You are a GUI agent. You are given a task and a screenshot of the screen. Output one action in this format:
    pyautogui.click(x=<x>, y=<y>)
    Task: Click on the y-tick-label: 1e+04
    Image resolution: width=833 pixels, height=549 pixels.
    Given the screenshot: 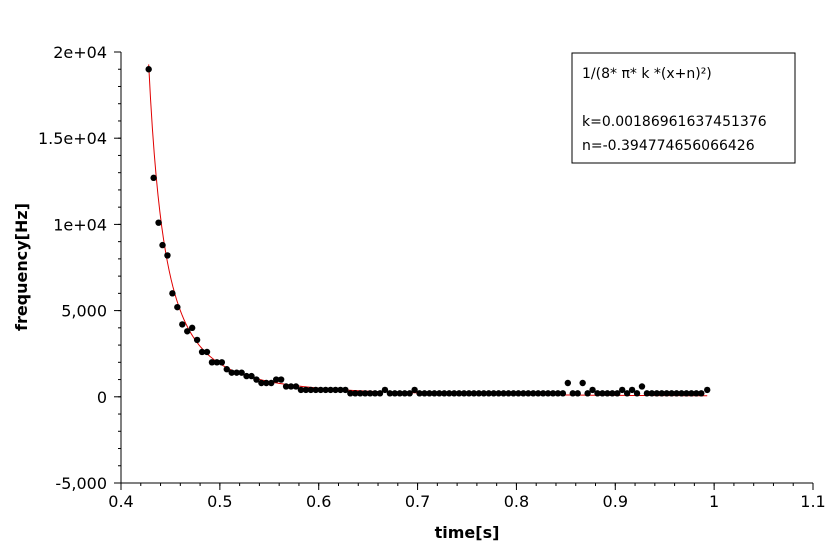 What is the action you would take?
    pyautogui.click(x=80, y=224)
    